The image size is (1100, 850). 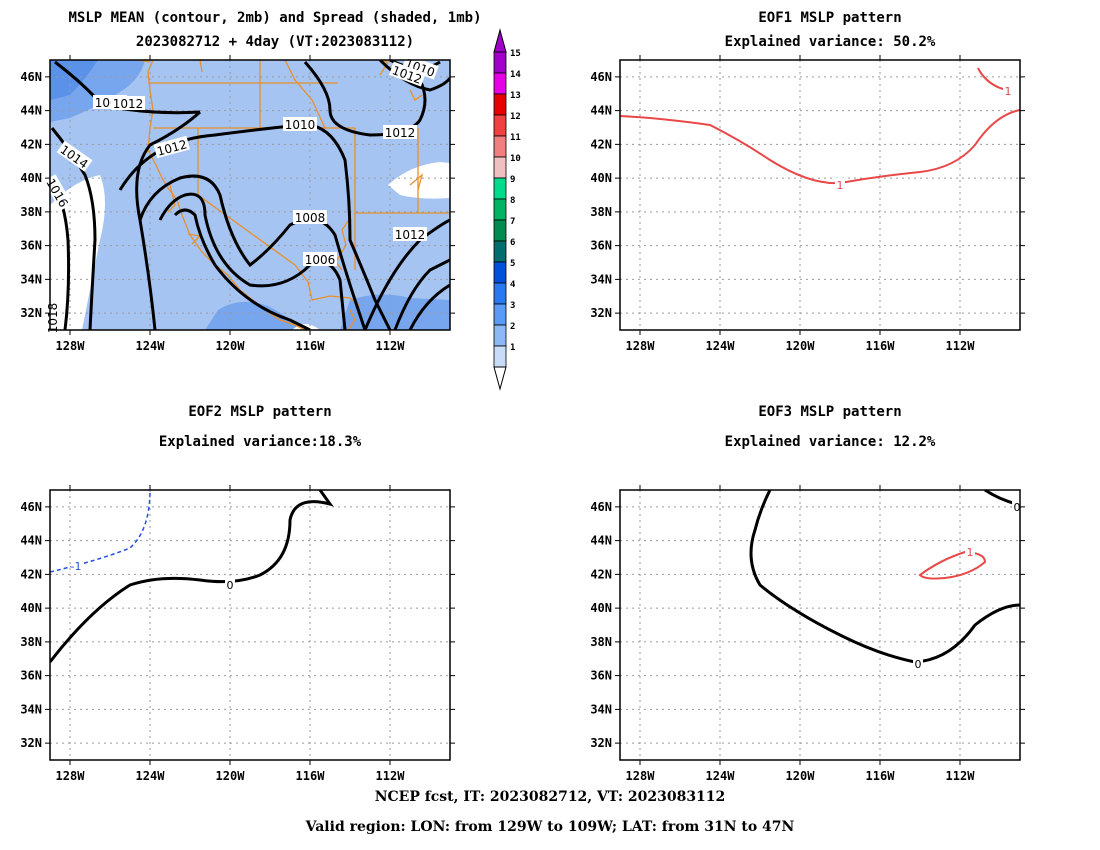 What do you see at coordinates (512, 264) in the screenshot?
I see `colorbar-label: 5` at bounding box center [512, 264].